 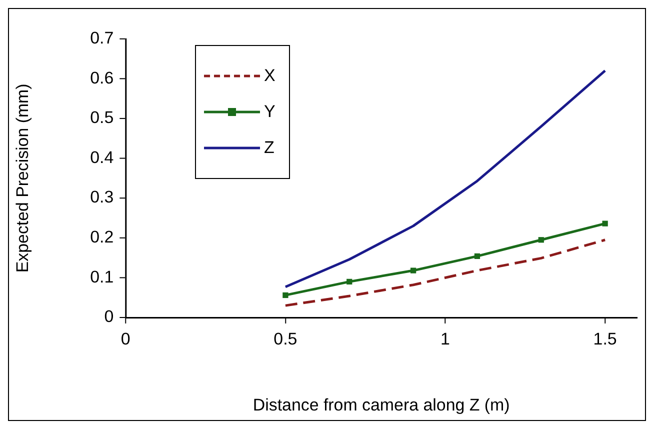 I want to click on y-tick-label: 0.5, so click(x=102, y=118).